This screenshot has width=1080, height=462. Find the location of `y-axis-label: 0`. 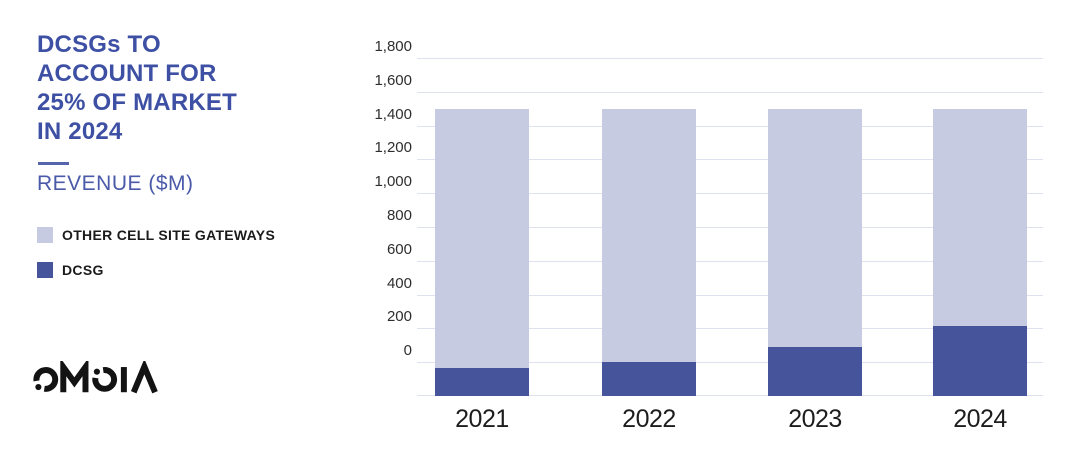

y-axis-label: 0 is located at coordinates (407, 351).